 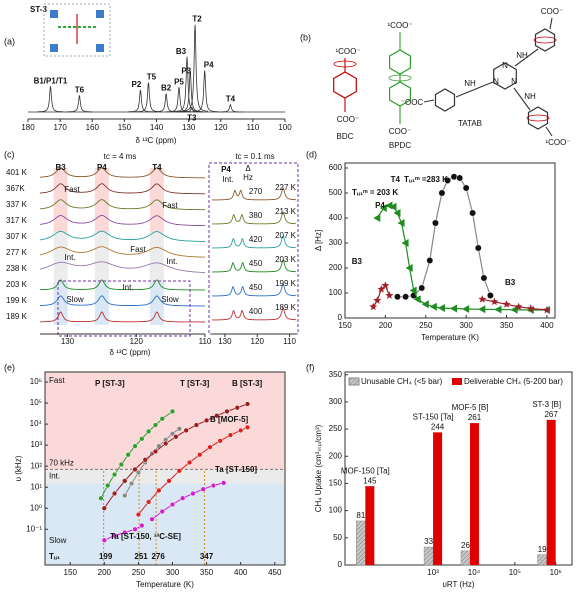 I want to click on tu1-value: 199, so click(x=106, y=556).